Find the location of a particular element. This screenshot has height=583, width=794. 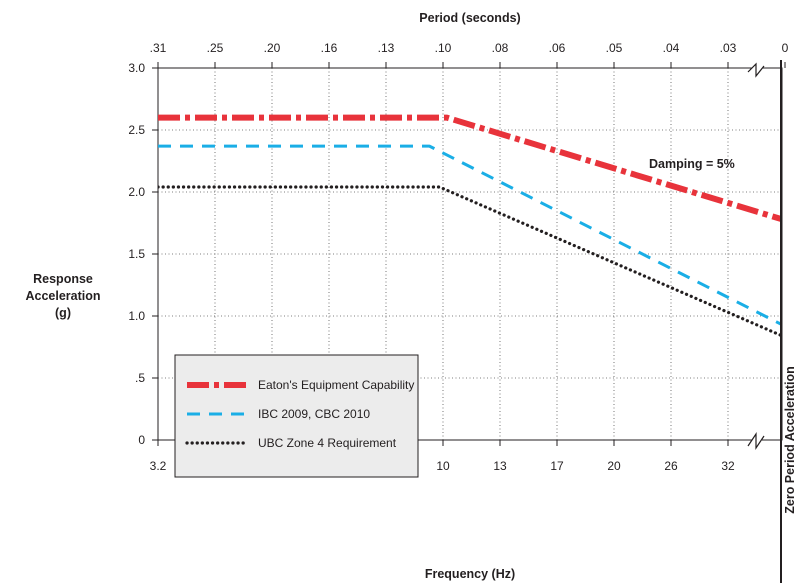

legend-label-0: Eaton's Equipment Capability is located at coordinates (336, 385).